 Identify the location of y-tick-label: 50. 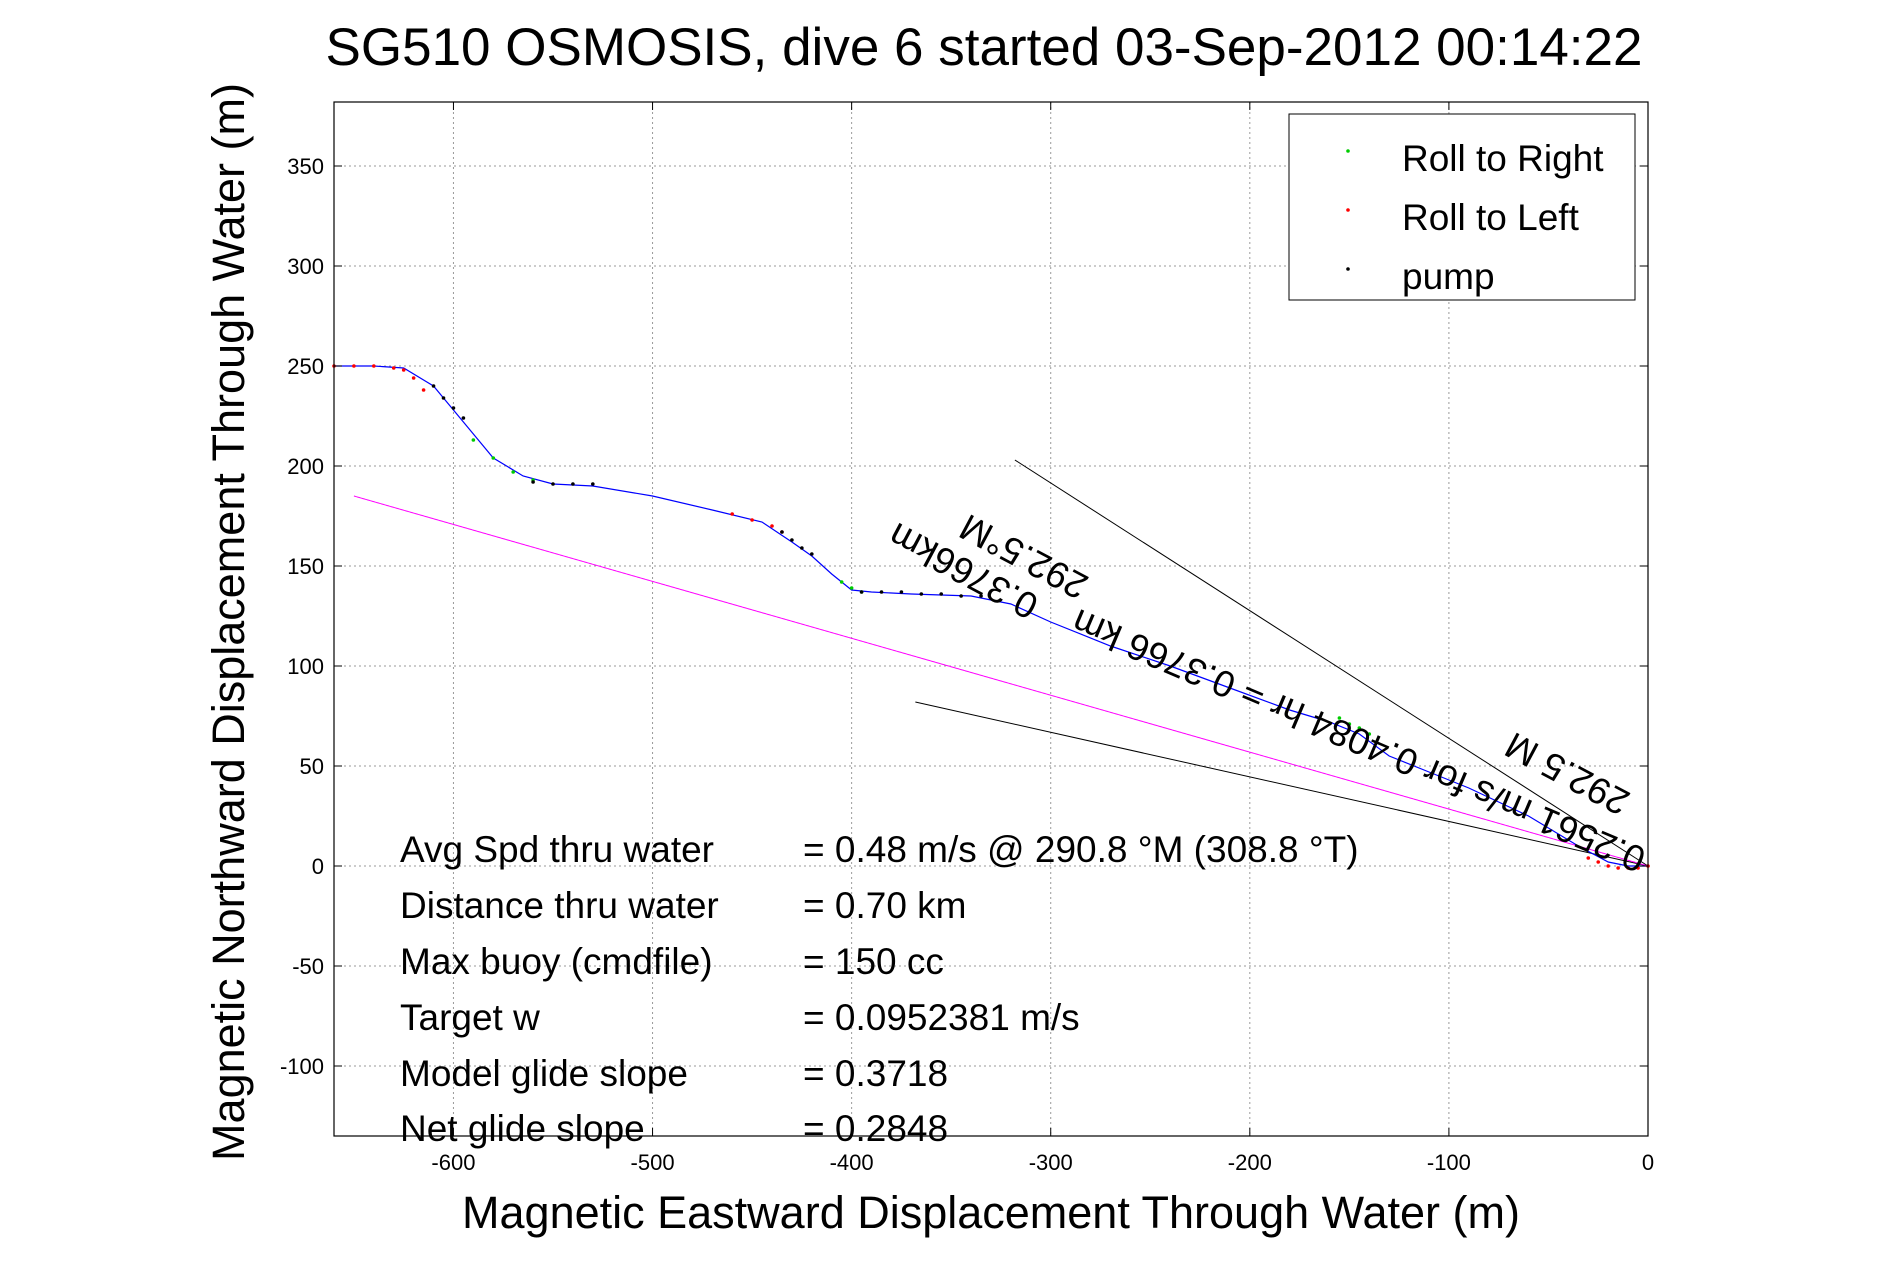
(312, 766).